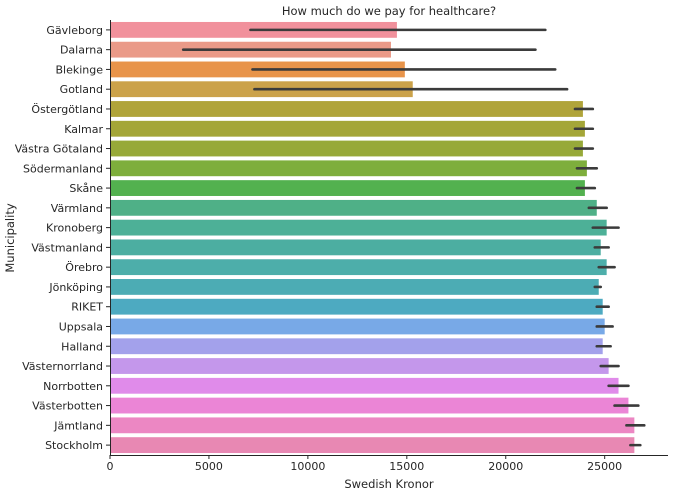  What do you see at coordinates (372, 445) in the screenshot?
I see `bar-stockholm` at bounding box center [372, 445].